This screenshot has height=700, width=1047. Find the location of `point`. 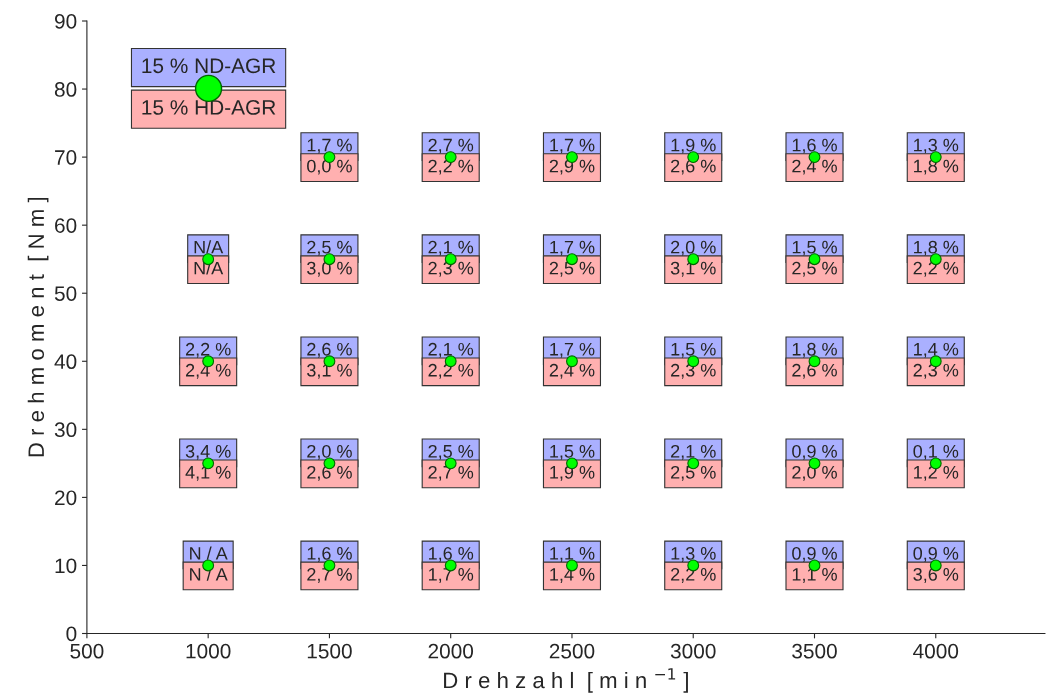

point is located at coordinates (208, 565).